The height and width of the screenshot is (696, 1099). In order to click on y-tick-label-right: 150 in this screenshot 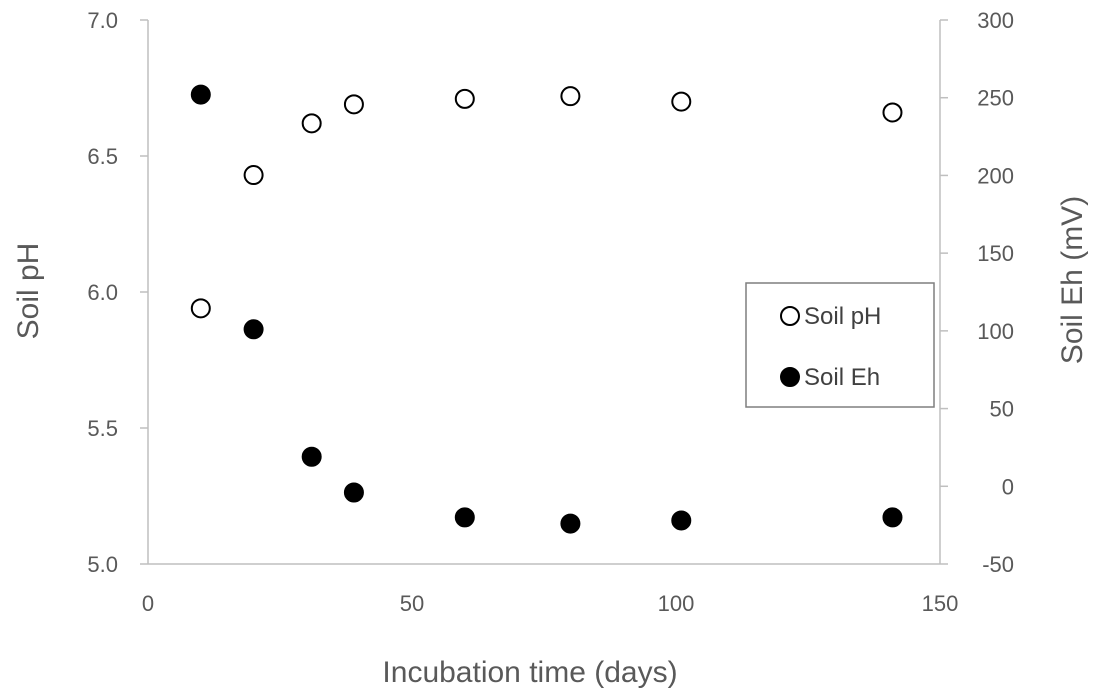, I will do `click(995, 253)`.